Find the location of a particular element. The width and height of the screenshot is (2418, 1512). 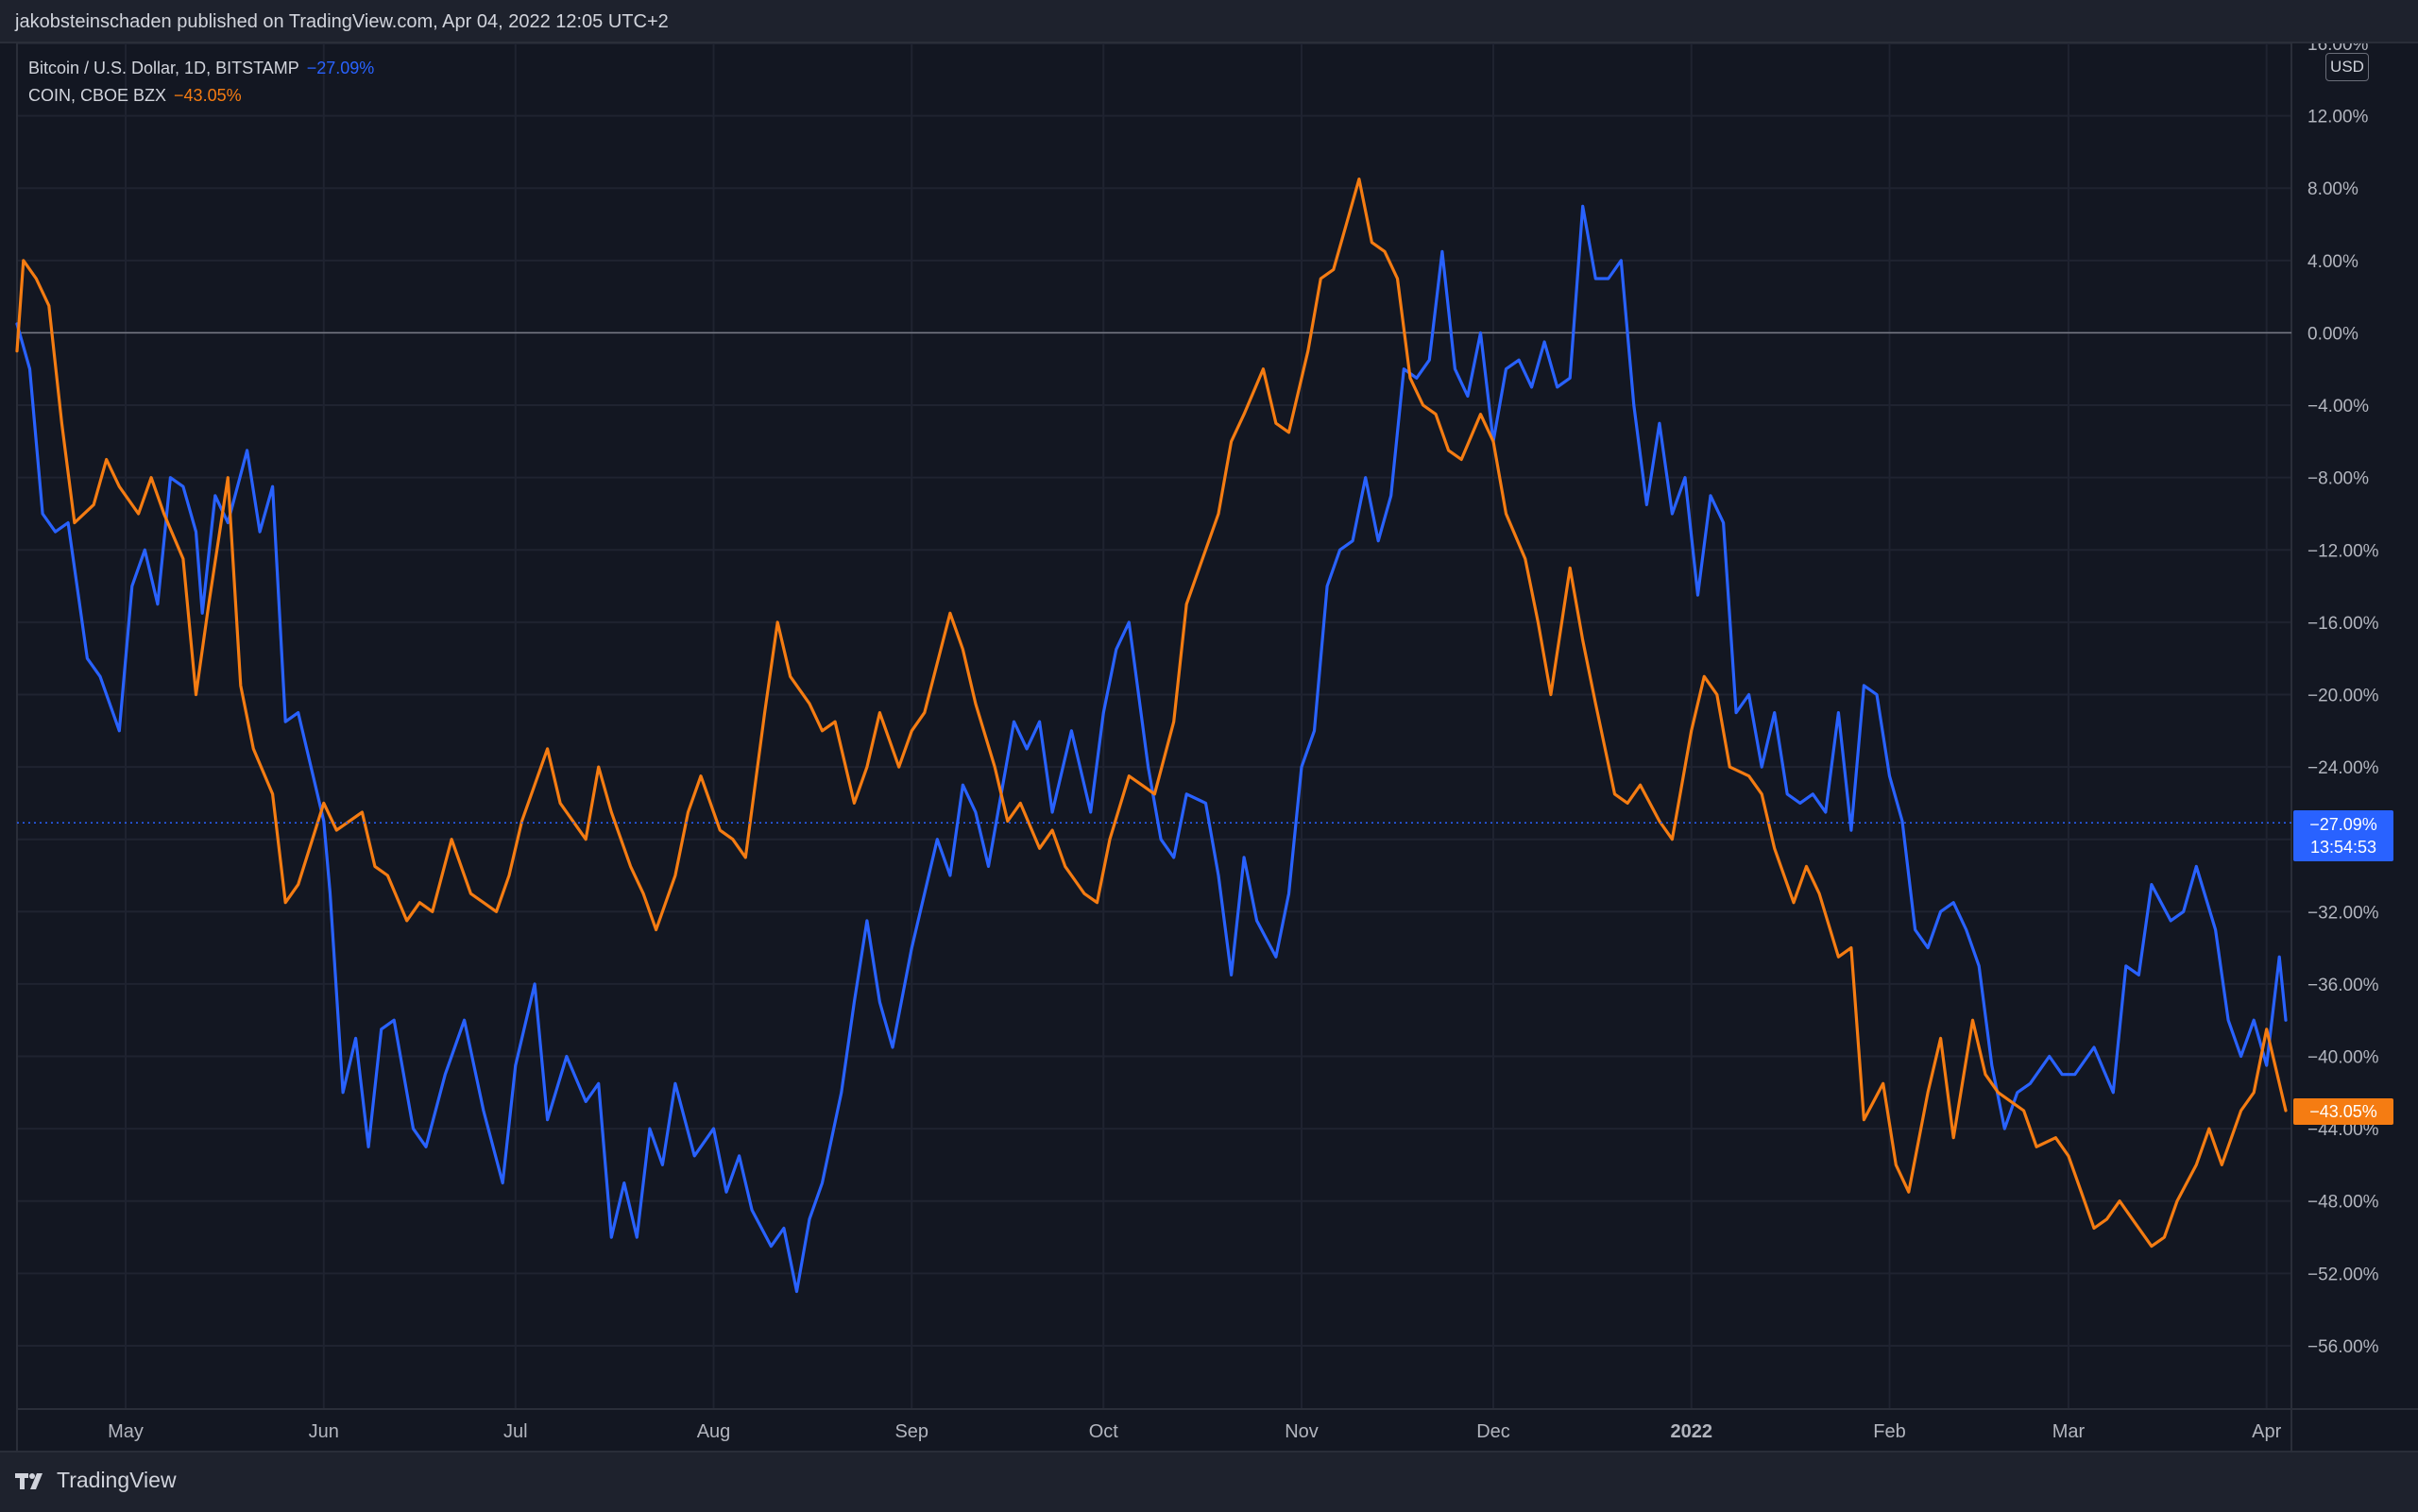

legend-value: −27.09% is located at coordinates (340, 68).